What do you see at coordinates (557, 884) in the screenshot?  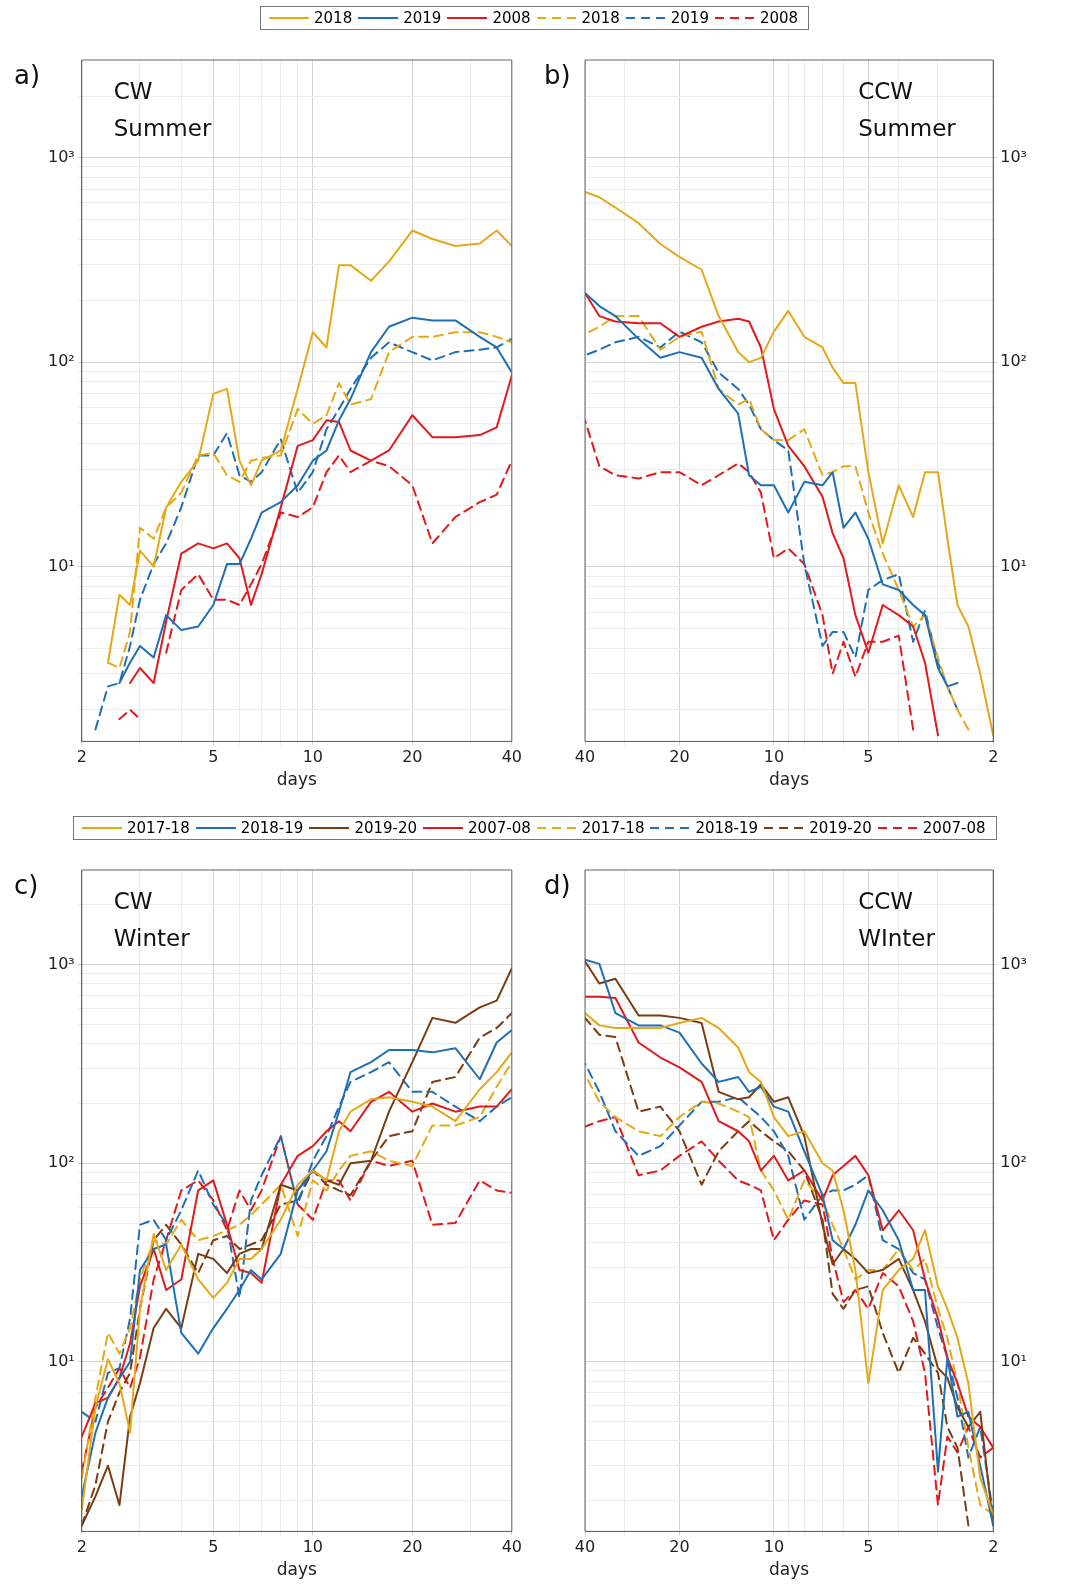 I see `chart-title: d)` at bounding box center [557, 884].